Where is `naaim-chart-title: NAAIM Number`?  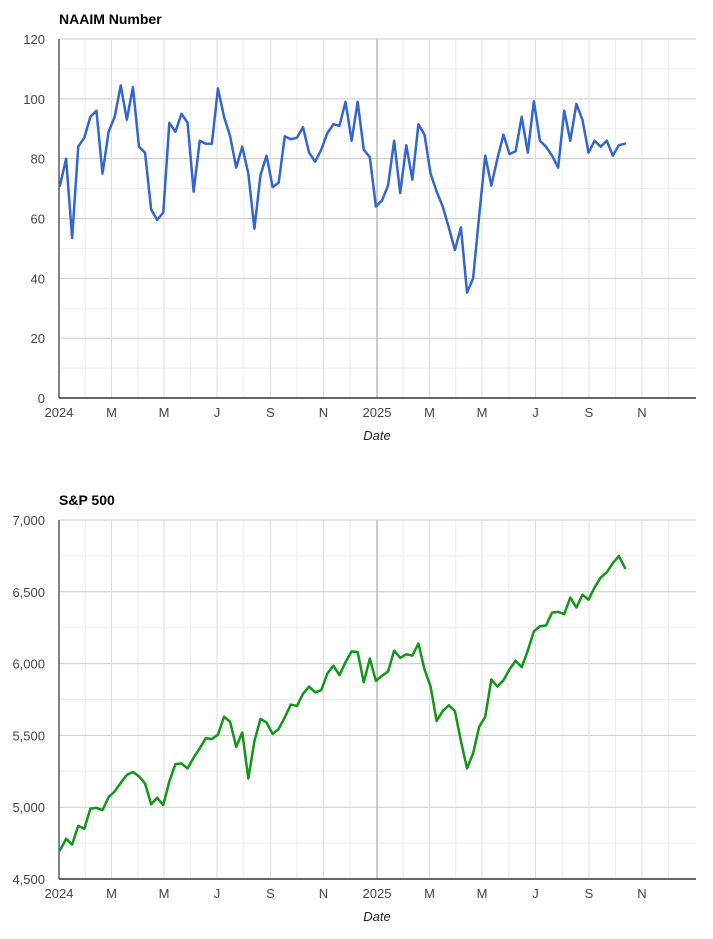
naaim-chart-title: NAAIM Number is located at coordinates (110, 19).